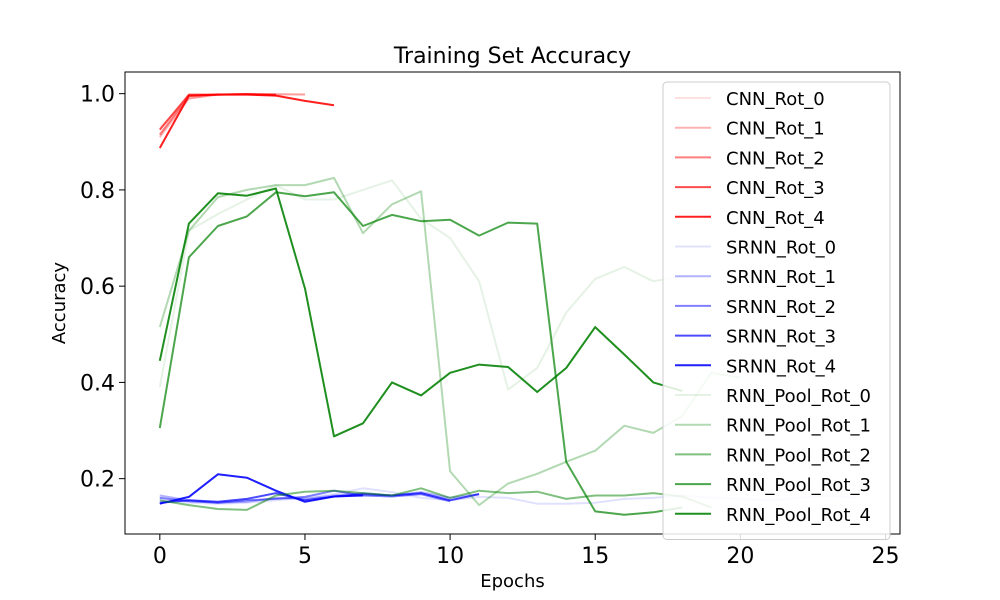 This screenshot has width=1000, height=600. Describe the element at coordinates (798, 515) in the screenshot. I see `legend-label: RNN_Pool_Rot_4` at that location.